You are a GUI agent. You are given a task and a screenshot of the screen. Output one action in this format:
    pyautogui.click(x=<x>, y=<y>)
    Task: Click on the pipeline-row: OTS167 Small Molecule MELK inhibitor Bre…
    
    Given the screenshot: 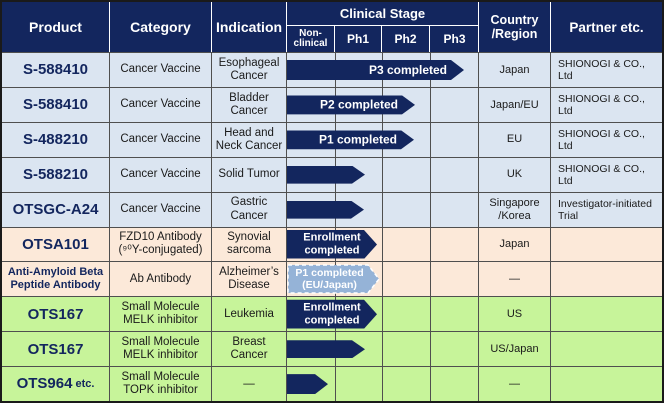 What is the action you would take?
    pyautogui.click(x=332, y=349)
    